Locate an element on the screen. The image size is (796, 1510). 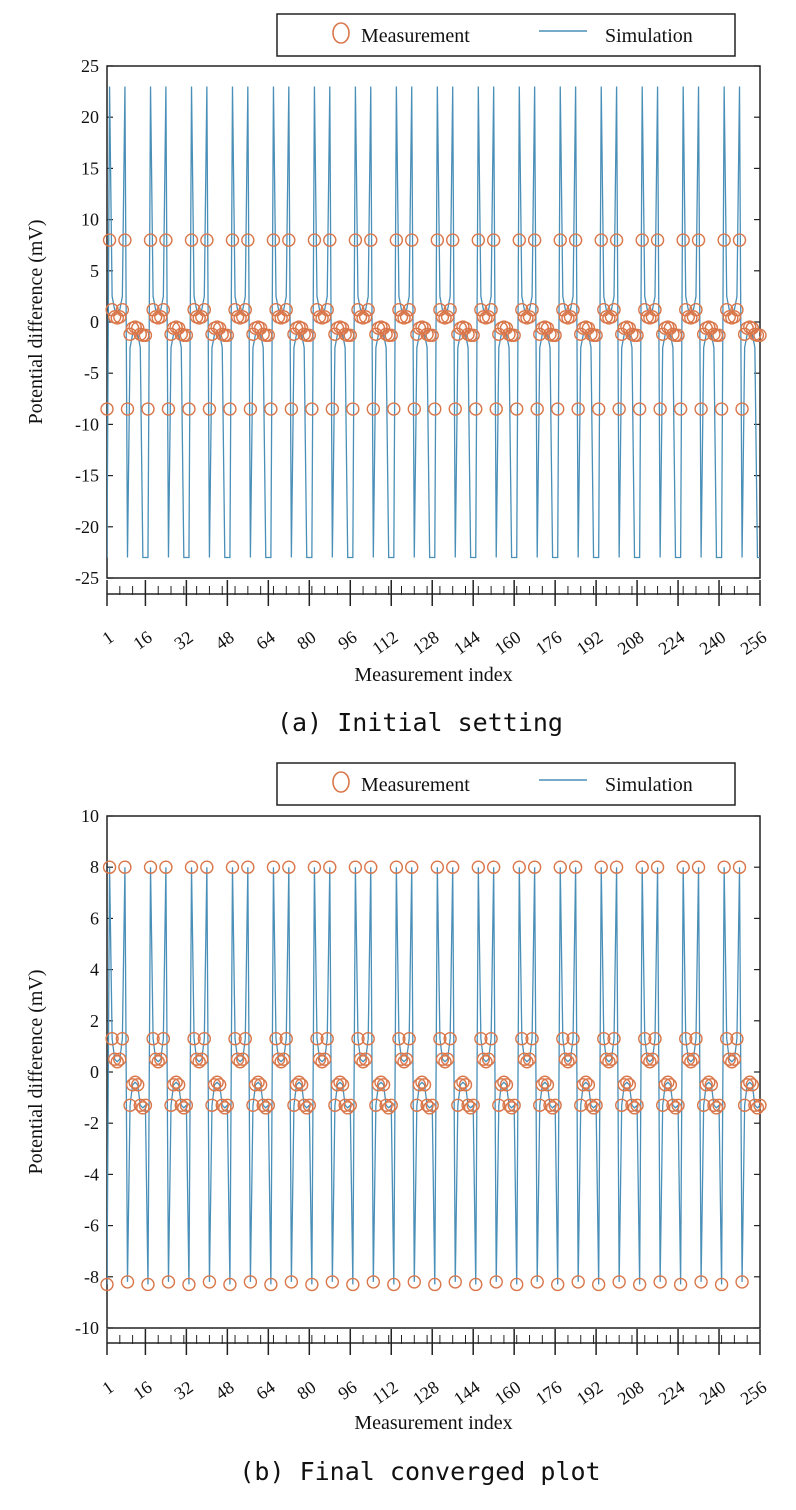
x-tick-label: 240 is located at coordinates (713, 643).